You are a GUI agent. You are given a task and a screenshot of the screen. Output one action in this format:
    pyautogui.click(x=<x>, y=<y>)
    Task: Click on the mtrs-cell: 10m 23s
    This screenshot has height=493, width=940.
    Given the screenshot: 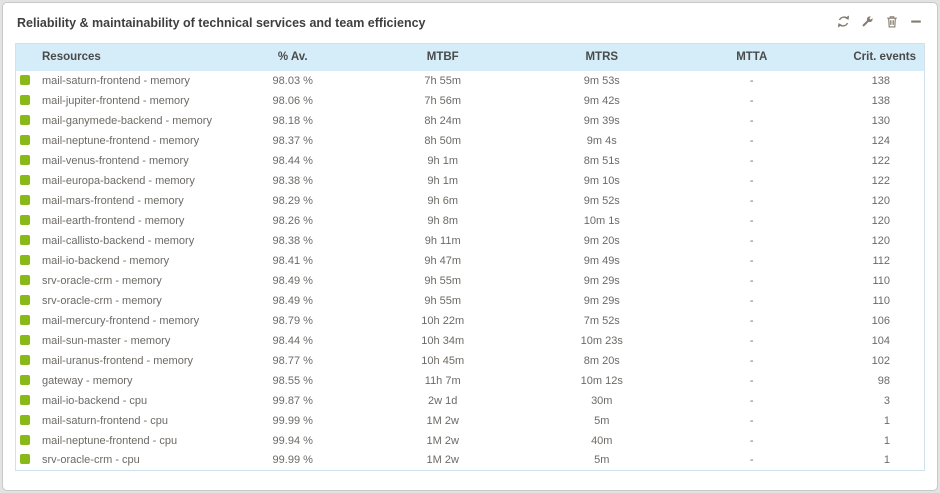 What is the action you would take?
    pyautogui.click(x=601, y=340)
    